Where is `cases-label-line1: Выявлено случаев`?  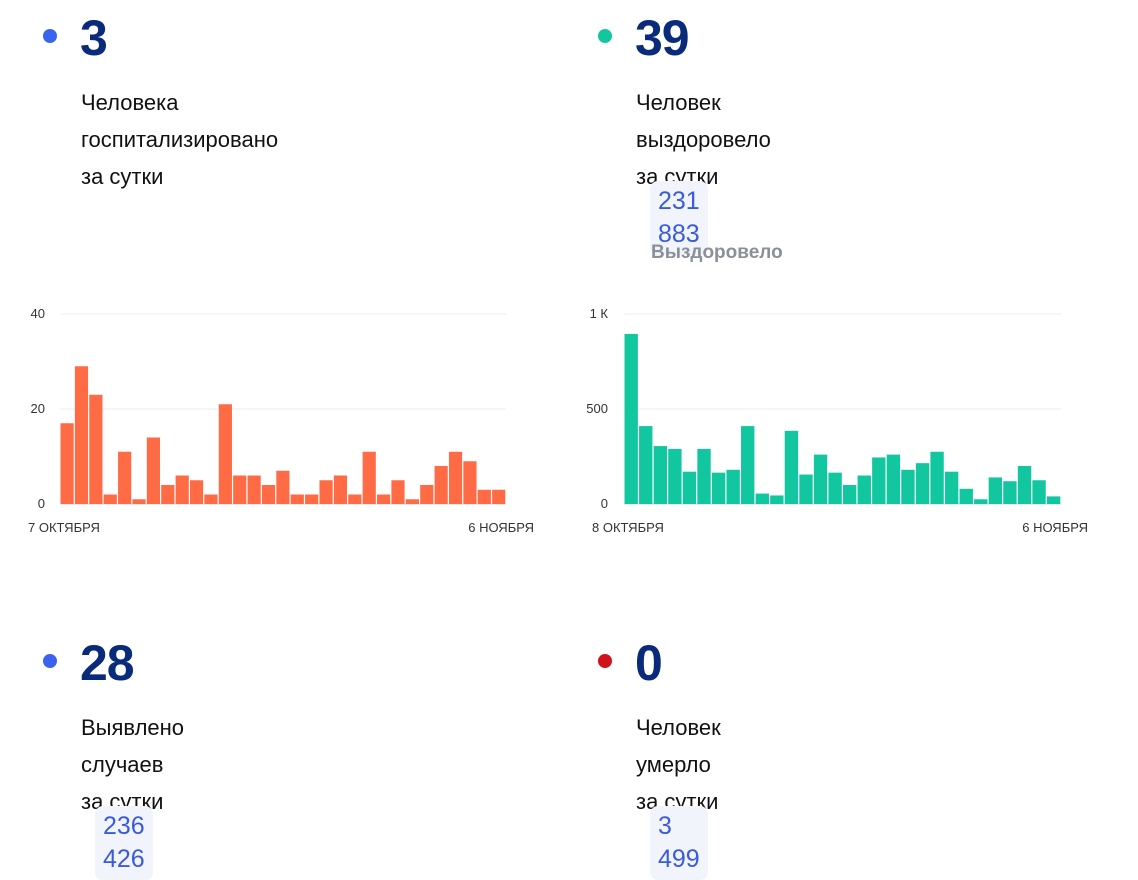 cases-label-line1: Выявлено случаев is located at coordinates (133, 746).